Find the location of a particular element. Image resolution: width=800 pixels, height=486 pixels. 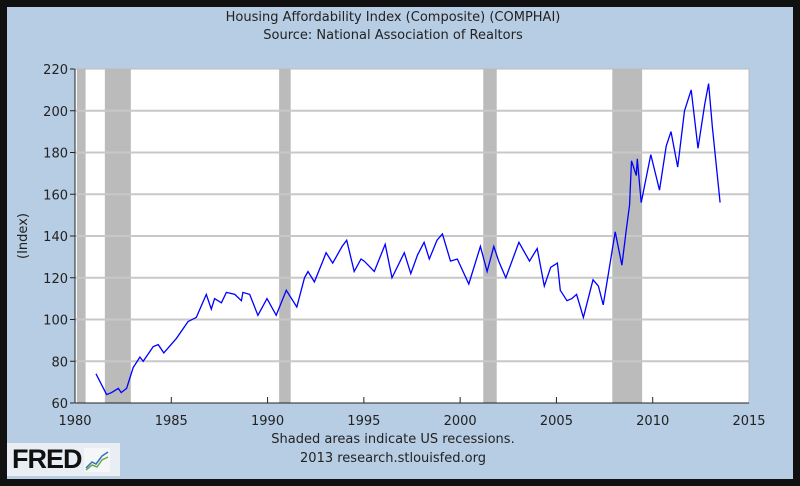

recession-note: Shaded areas indicate US recessions. is located at coordinates (393, 439).